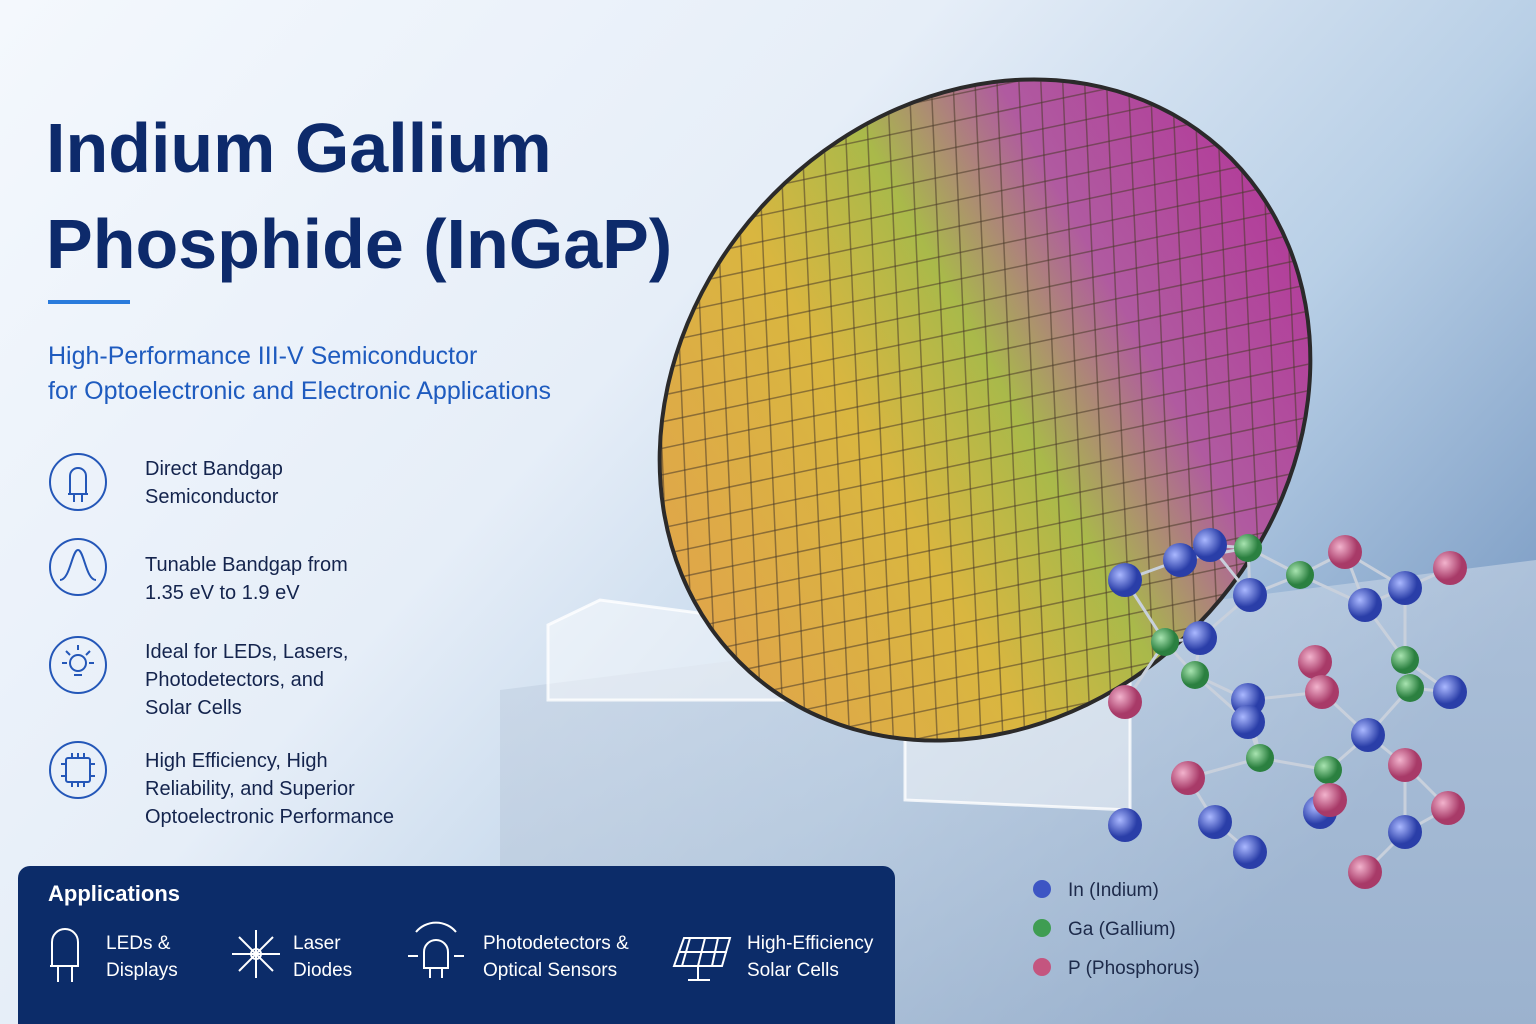  Describe the element at coordinates (299, 148) in the screenshot. I see `title-line: Indium Gallium` at that location.